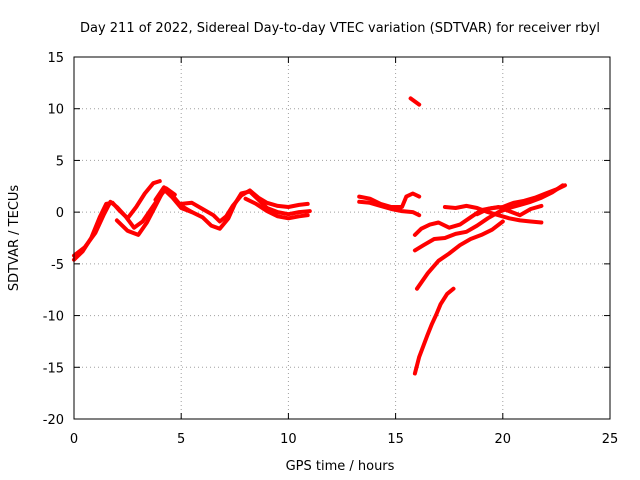 Image resolution: width=640 pixels, height=480 pixels. Describe the element at coordinates (389, 200) in the screenshot. I see `series-sat-h` at that location.